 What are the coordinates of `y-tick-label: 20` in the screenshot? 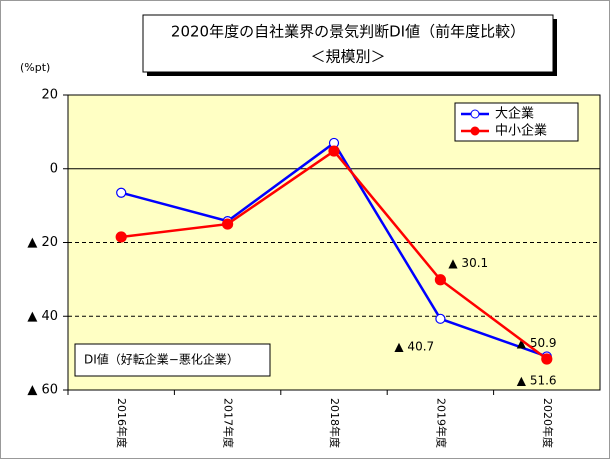 It's located at (49, 95).